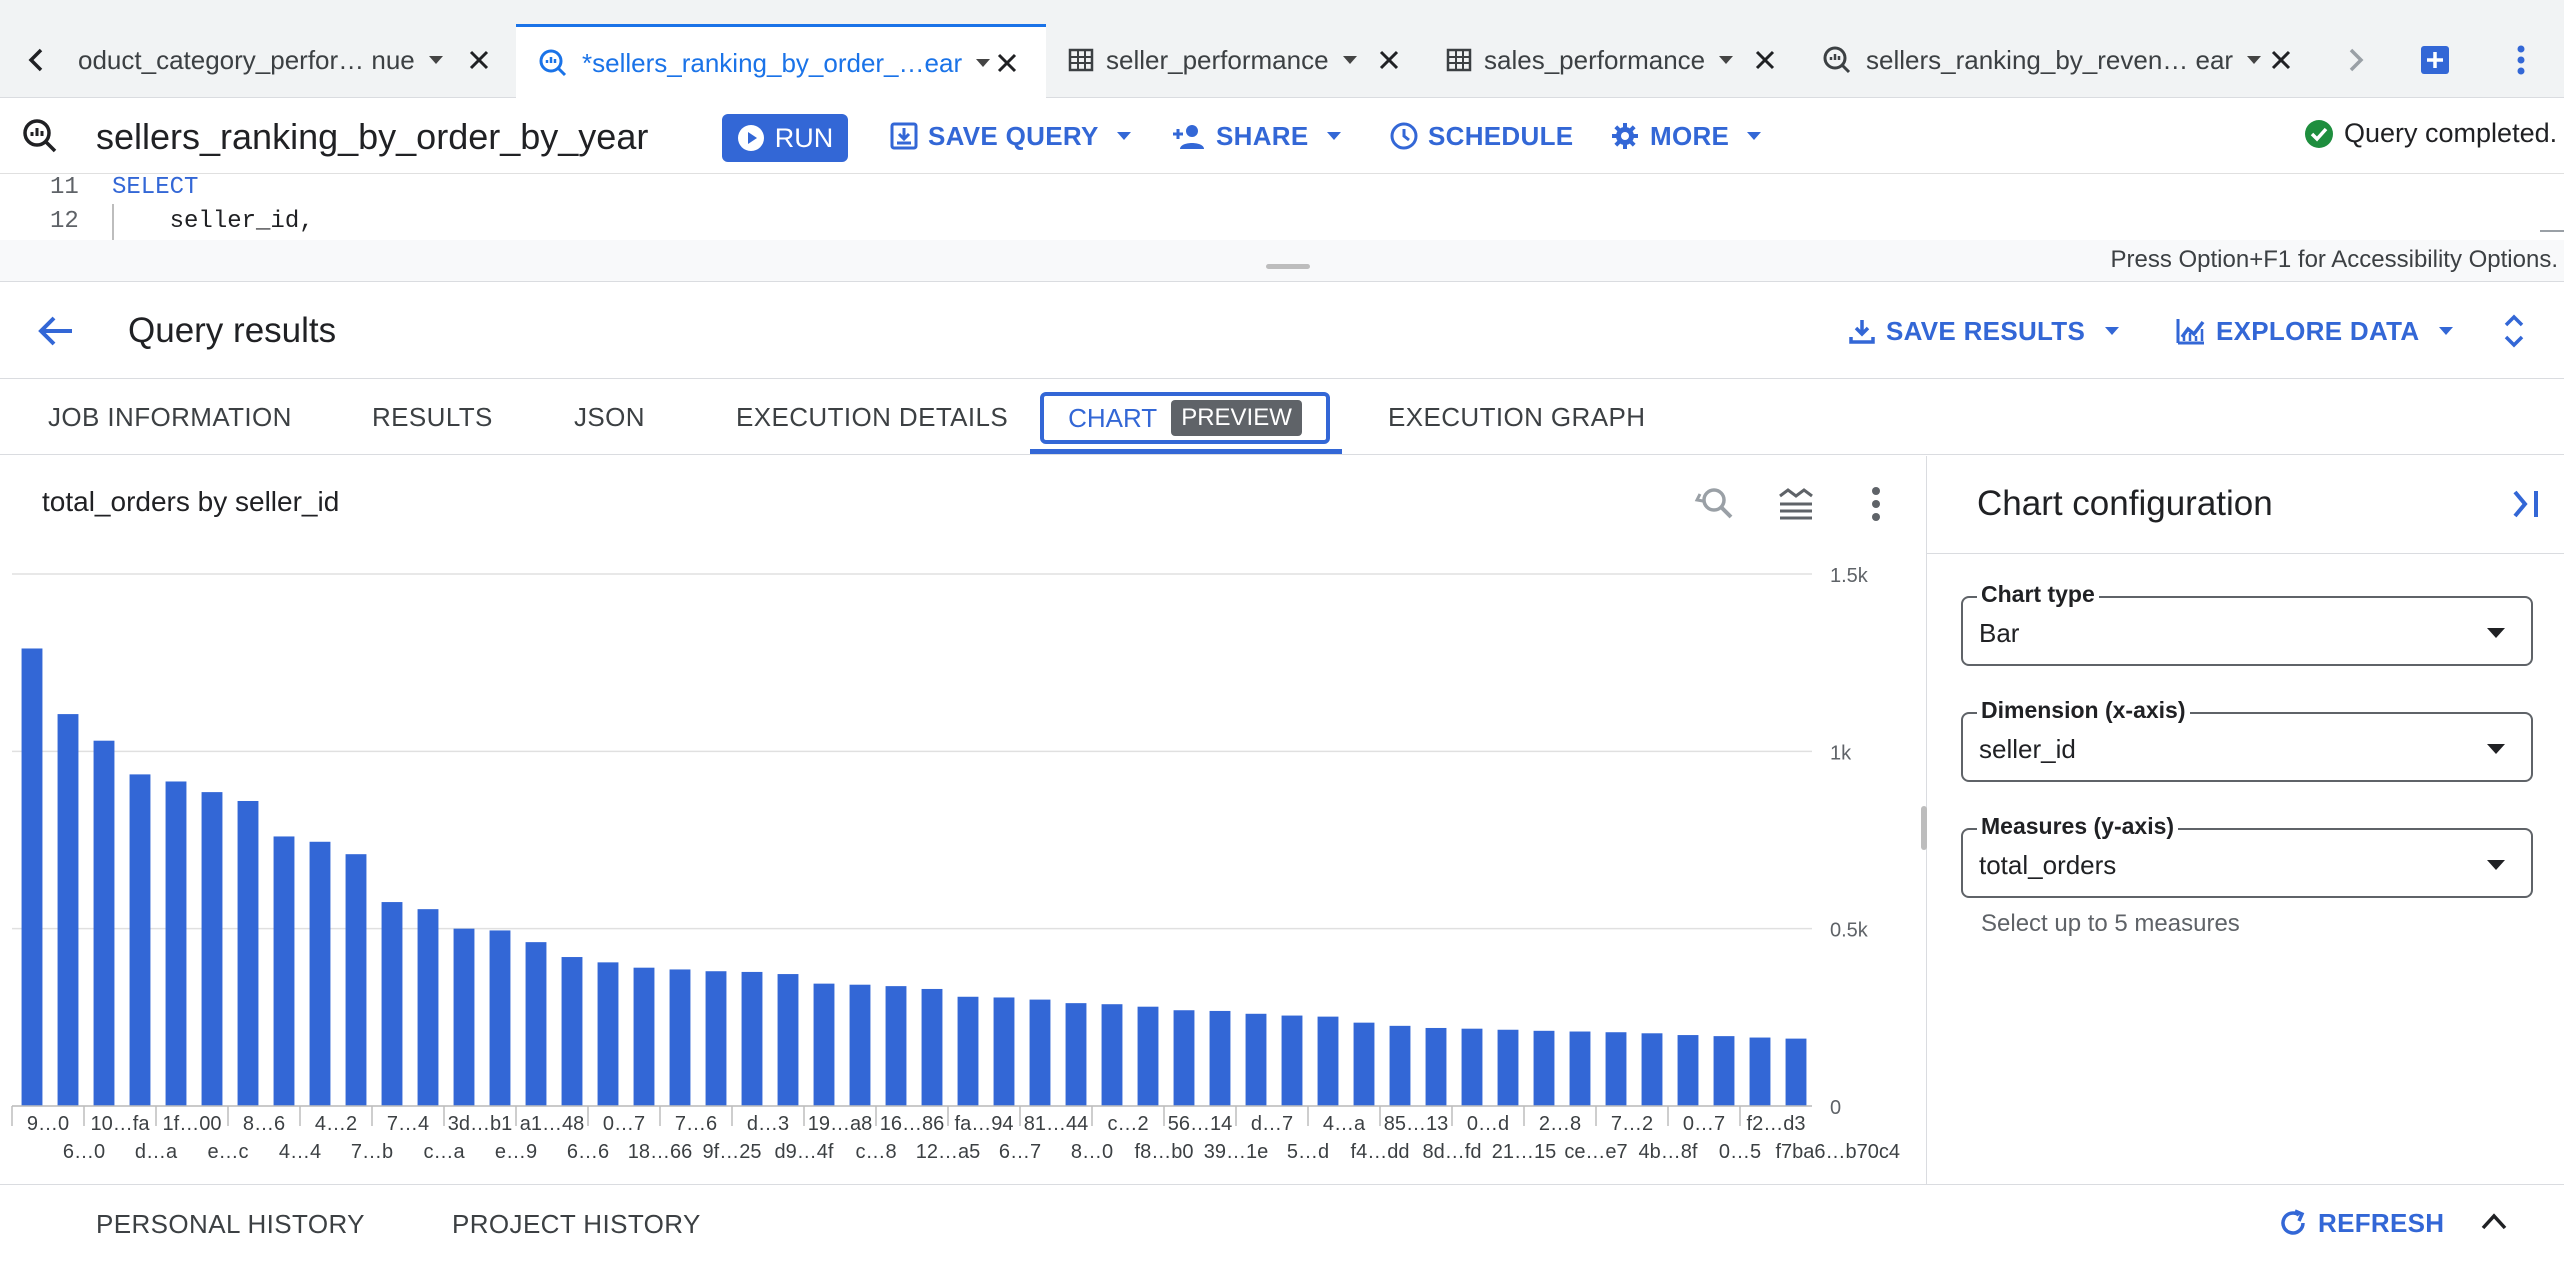 The image size is (2564, 1262). I want to click on tab-sales-performance: sales_performance, so click(1616, 60).